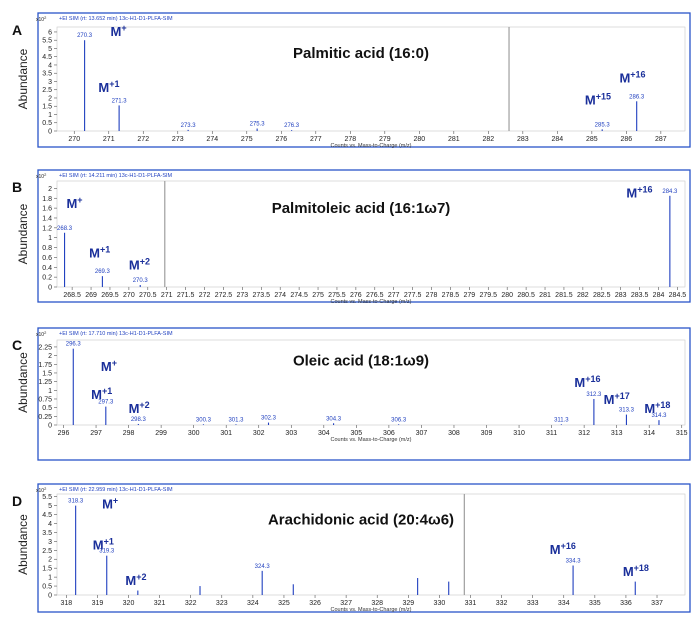 The height and width of the screenshot is (637, 700). Describe the element at coordinates (120, 101) in the screenshot. I see `peak-label: 271.3` at that location.